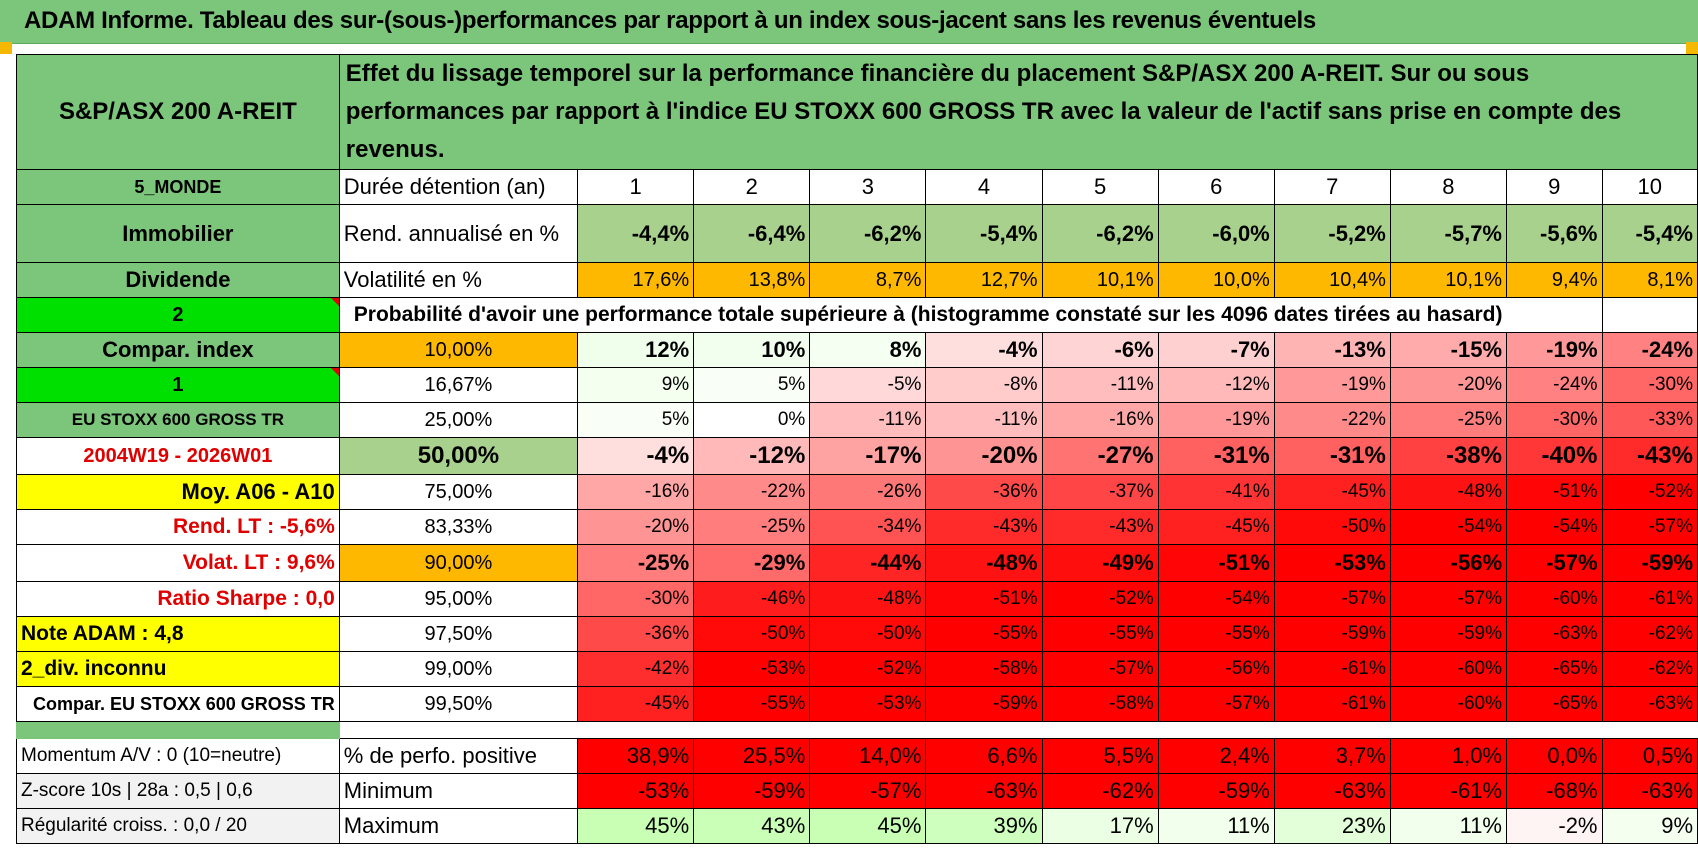 This screenshot has width=1698, height=848. Describe the element at coordinates (636, 280) in the screenshot. I see `vol-cell: 17,6%` at that location.